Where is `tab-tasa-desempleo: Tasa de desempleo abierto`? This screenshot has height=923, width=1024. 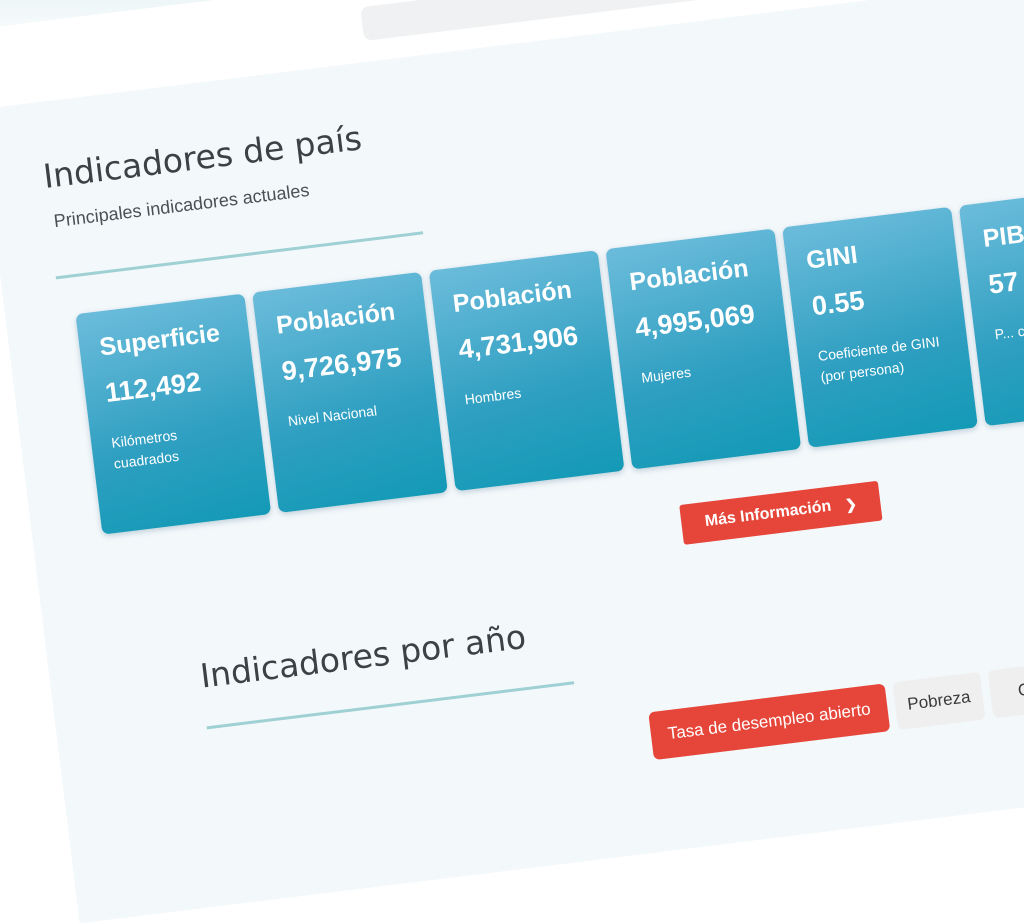 tab-tasa-desempleo: Tasa de desempleo abierto is located at coordinates (769, 722).